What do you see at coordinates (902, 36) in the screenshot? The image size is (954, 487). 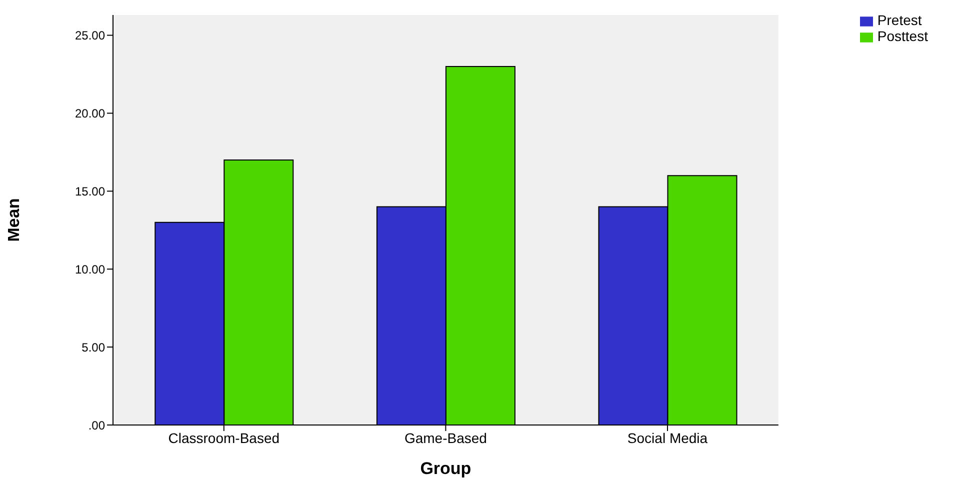 I see `legend-label: Posttest` at bounding box center [902, 36].